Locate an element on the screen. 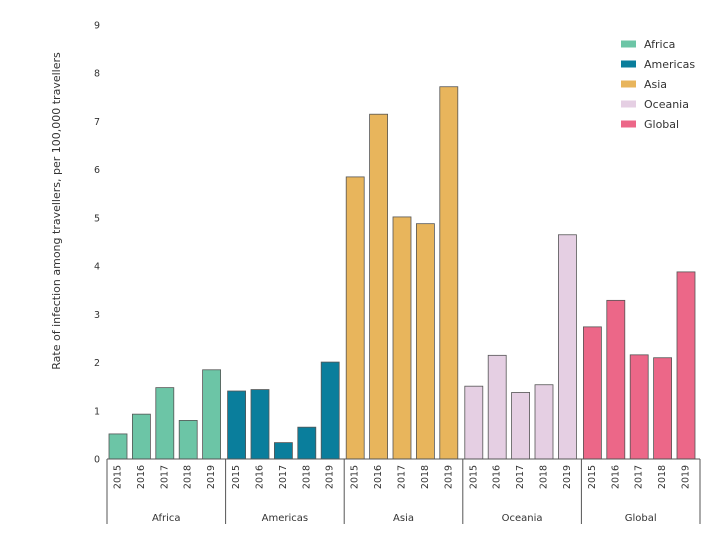 This screenshot has height=537, width=725. legend-label-asia: Asia is located at coordinates (655, 84).